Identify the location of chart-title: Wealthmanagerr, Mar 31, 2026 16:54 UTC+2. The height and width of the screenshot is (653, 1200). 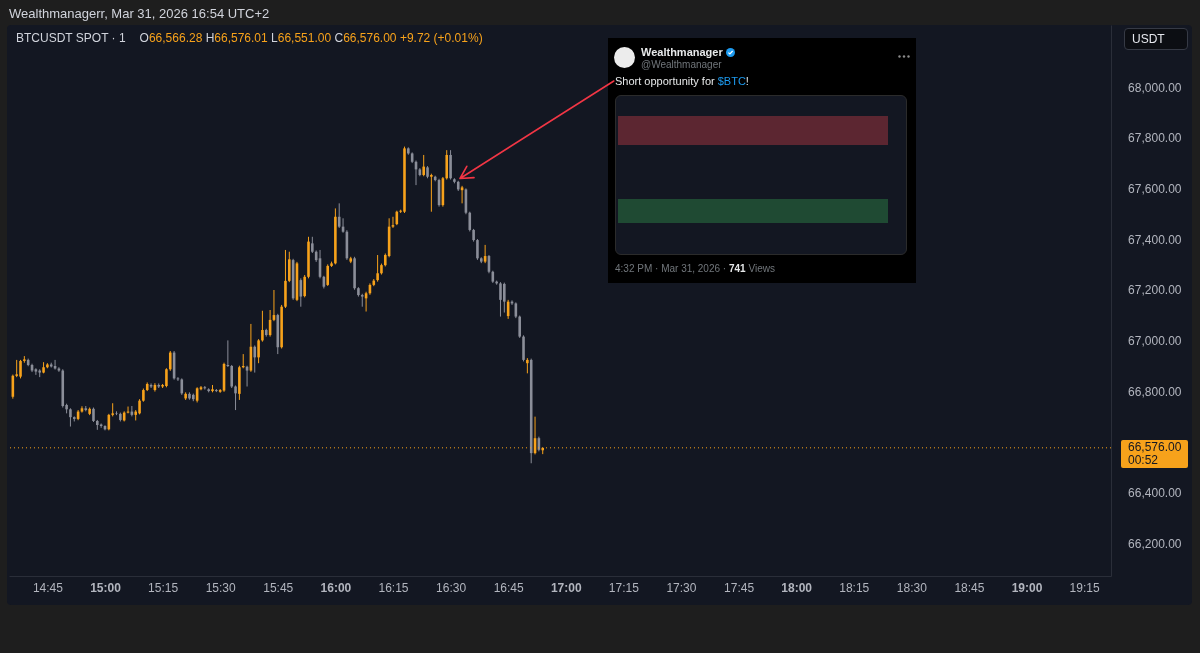
(139, 13).